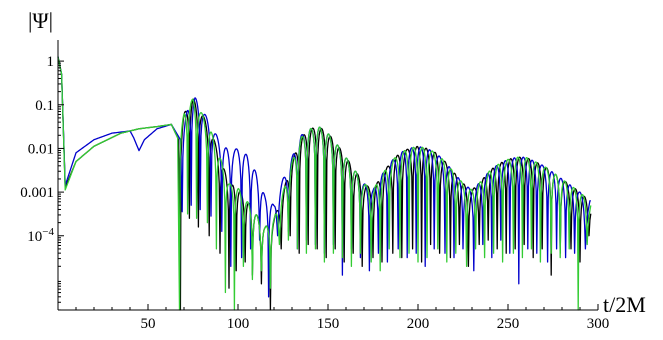  I want to click on x-tick-label: 50, so click(148, 324).